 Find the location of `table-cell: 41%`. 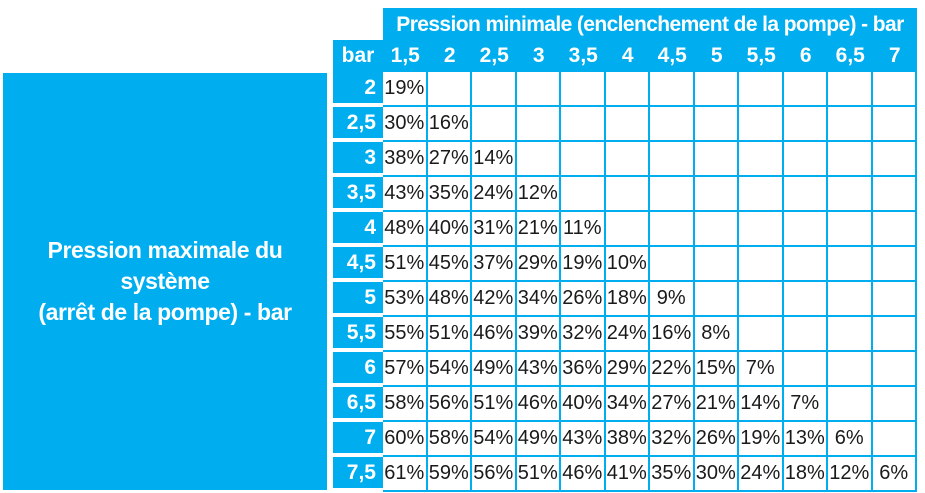

table-cell: 41% is located at coordinates (626, 473).